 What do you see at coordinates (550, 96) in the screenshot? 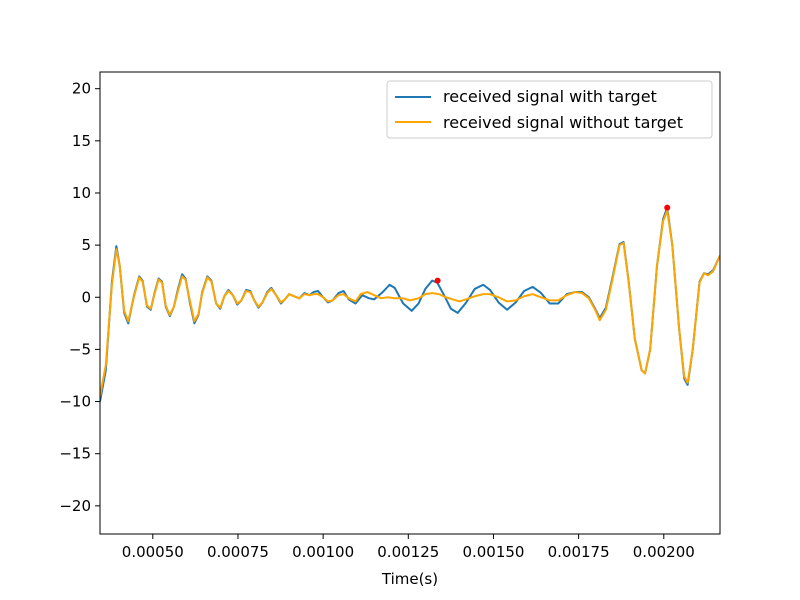
I see `legend-label-with-target: received signal with target` at bounding box center [550, 96].